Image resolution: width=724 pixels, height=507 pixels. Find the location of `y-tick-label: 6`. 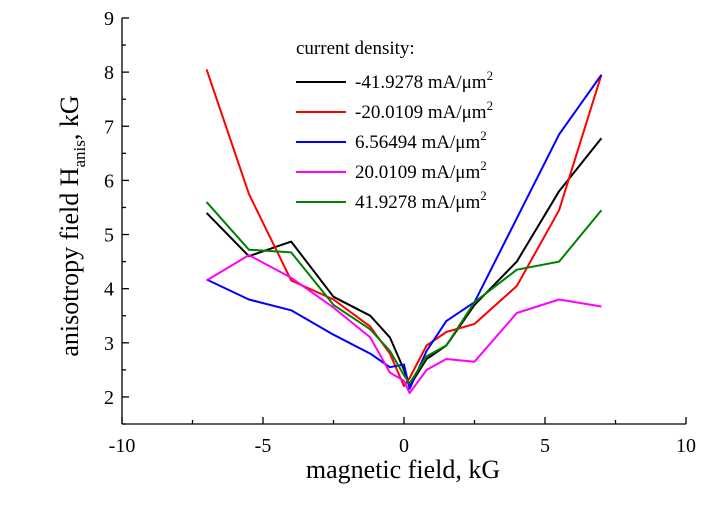

y-tick-label: 6 is located at coordinates (109, 181).